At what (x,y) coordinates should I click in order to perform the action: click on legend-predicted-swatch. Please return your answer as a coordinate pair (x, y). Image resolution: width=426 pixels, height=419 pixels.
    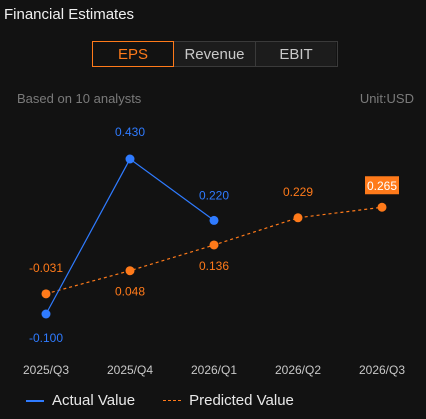
    Looking at the image, I should click on (172, 400).